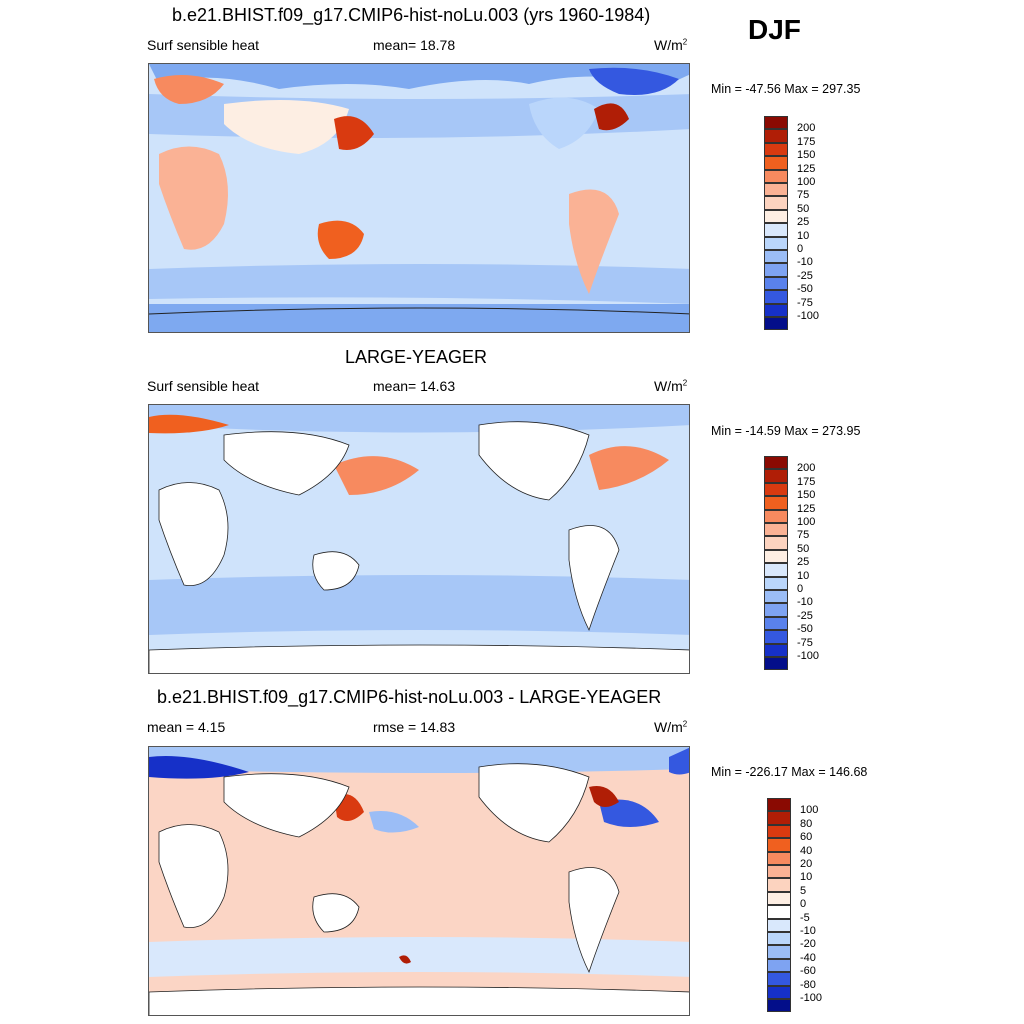 This screenshot has height=1024, width=1024. What do you see at coordinates (811, 998) in the screenshot?
I see `colorbar-3-tick-label: -100` at bounding box center [811, 998].